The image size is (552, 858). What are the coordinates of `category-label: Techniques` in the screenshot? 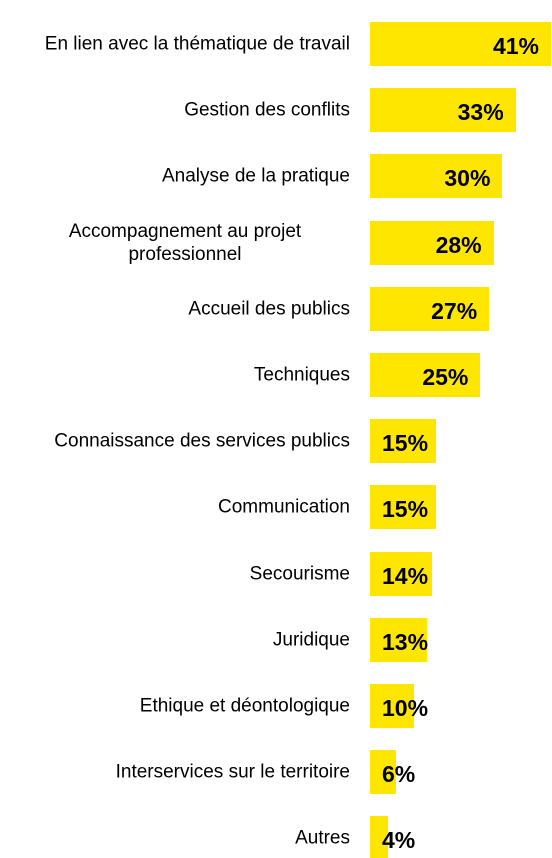 It's located at (301, 375).